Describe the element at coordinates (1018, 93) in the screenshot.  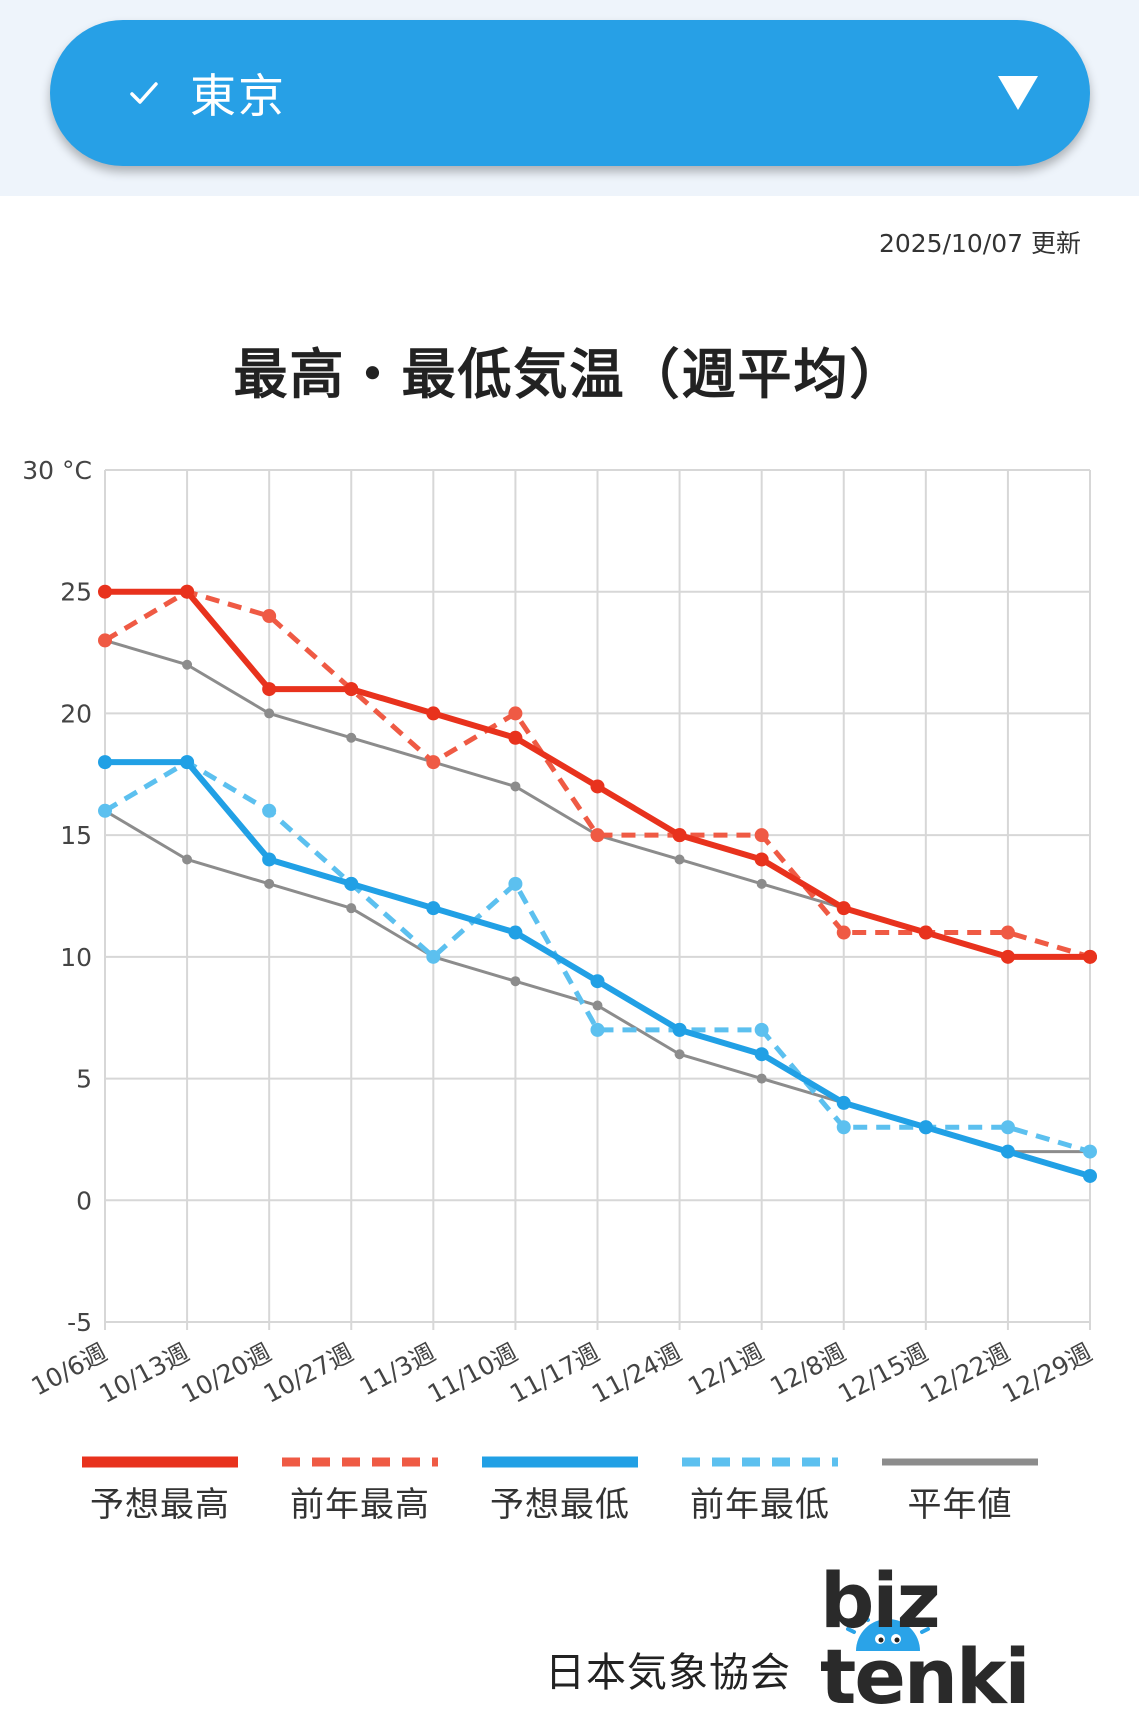
I see `triangle-down-icon` at that location.